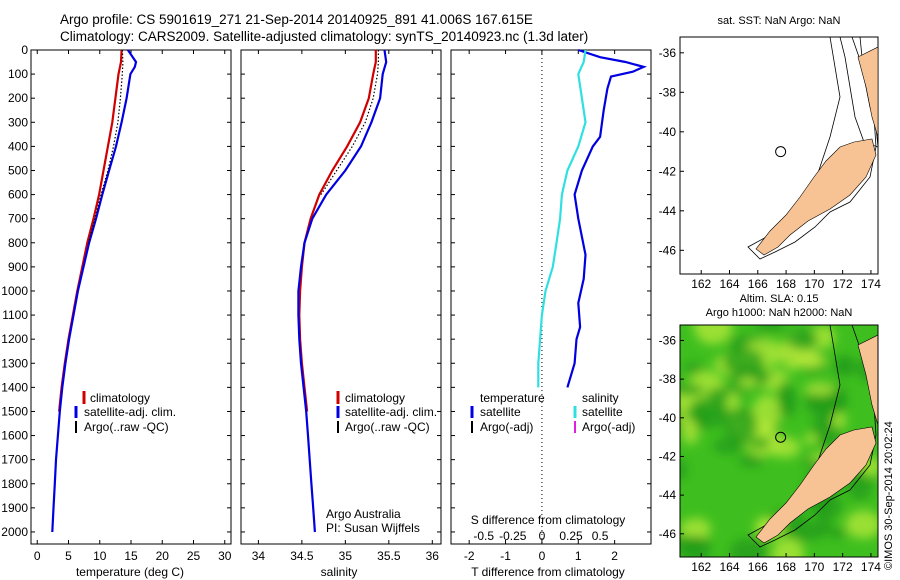 This screenshot has width=900, height=580. Describe the element at coordinates (14, 387) in the screenshot. I see `depth-tick-label: 1400` at that location.